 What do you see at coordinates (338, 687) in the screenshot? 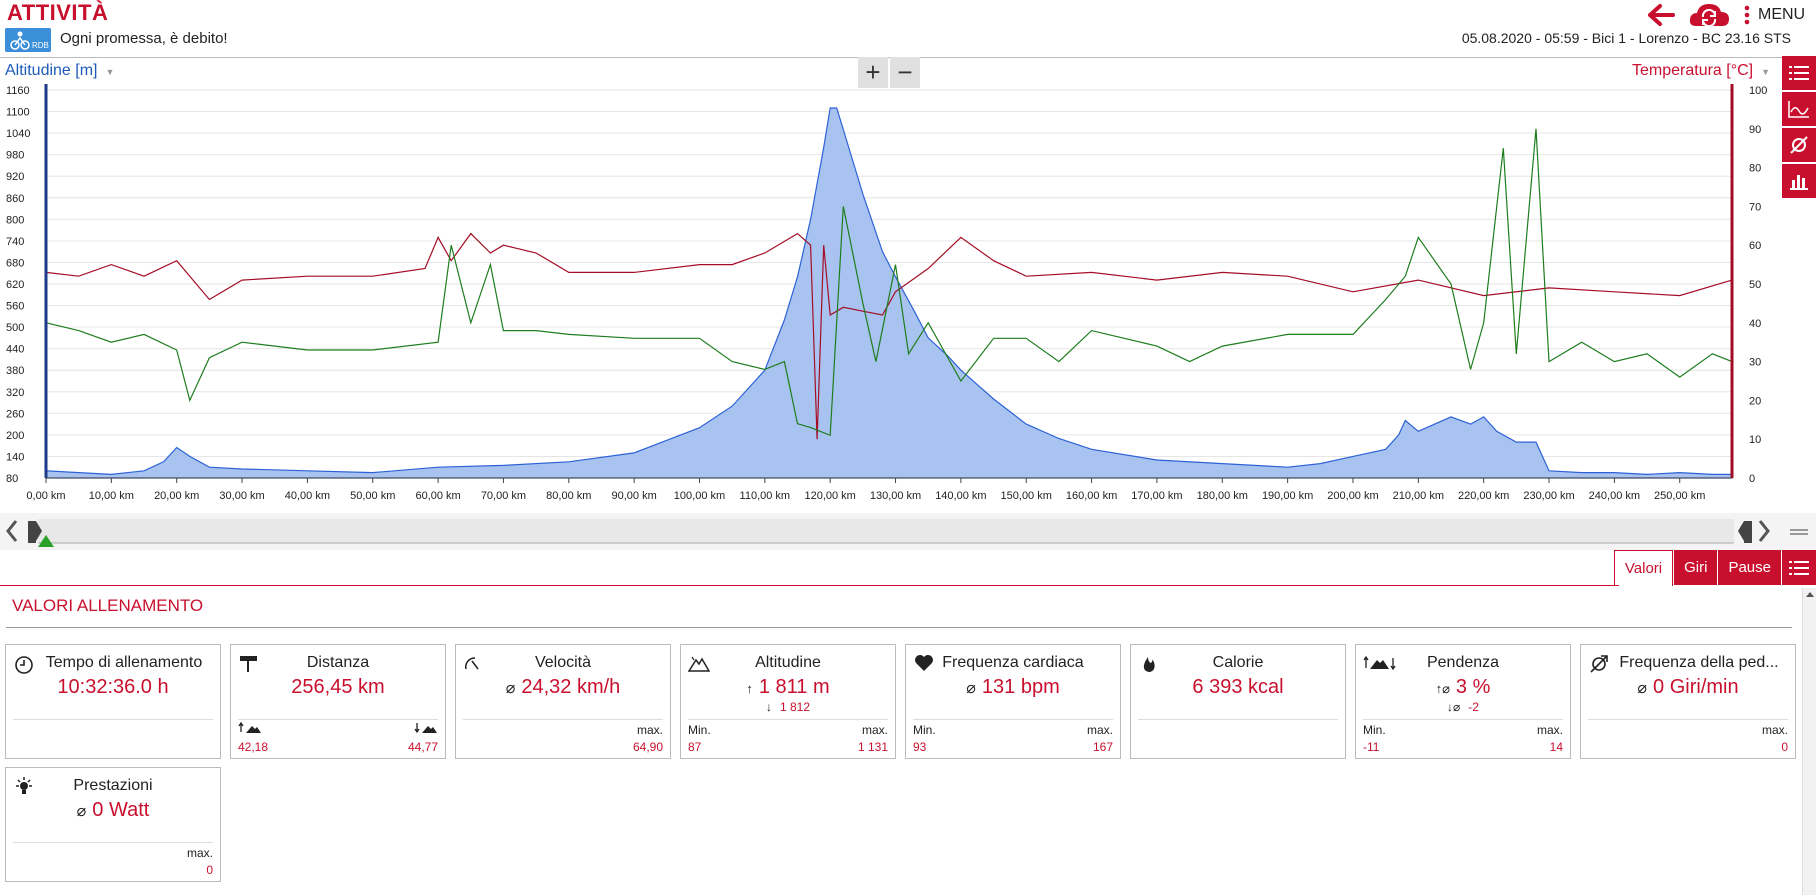
I see `card-value: 256,45 km` at bounding box center [338, 687].